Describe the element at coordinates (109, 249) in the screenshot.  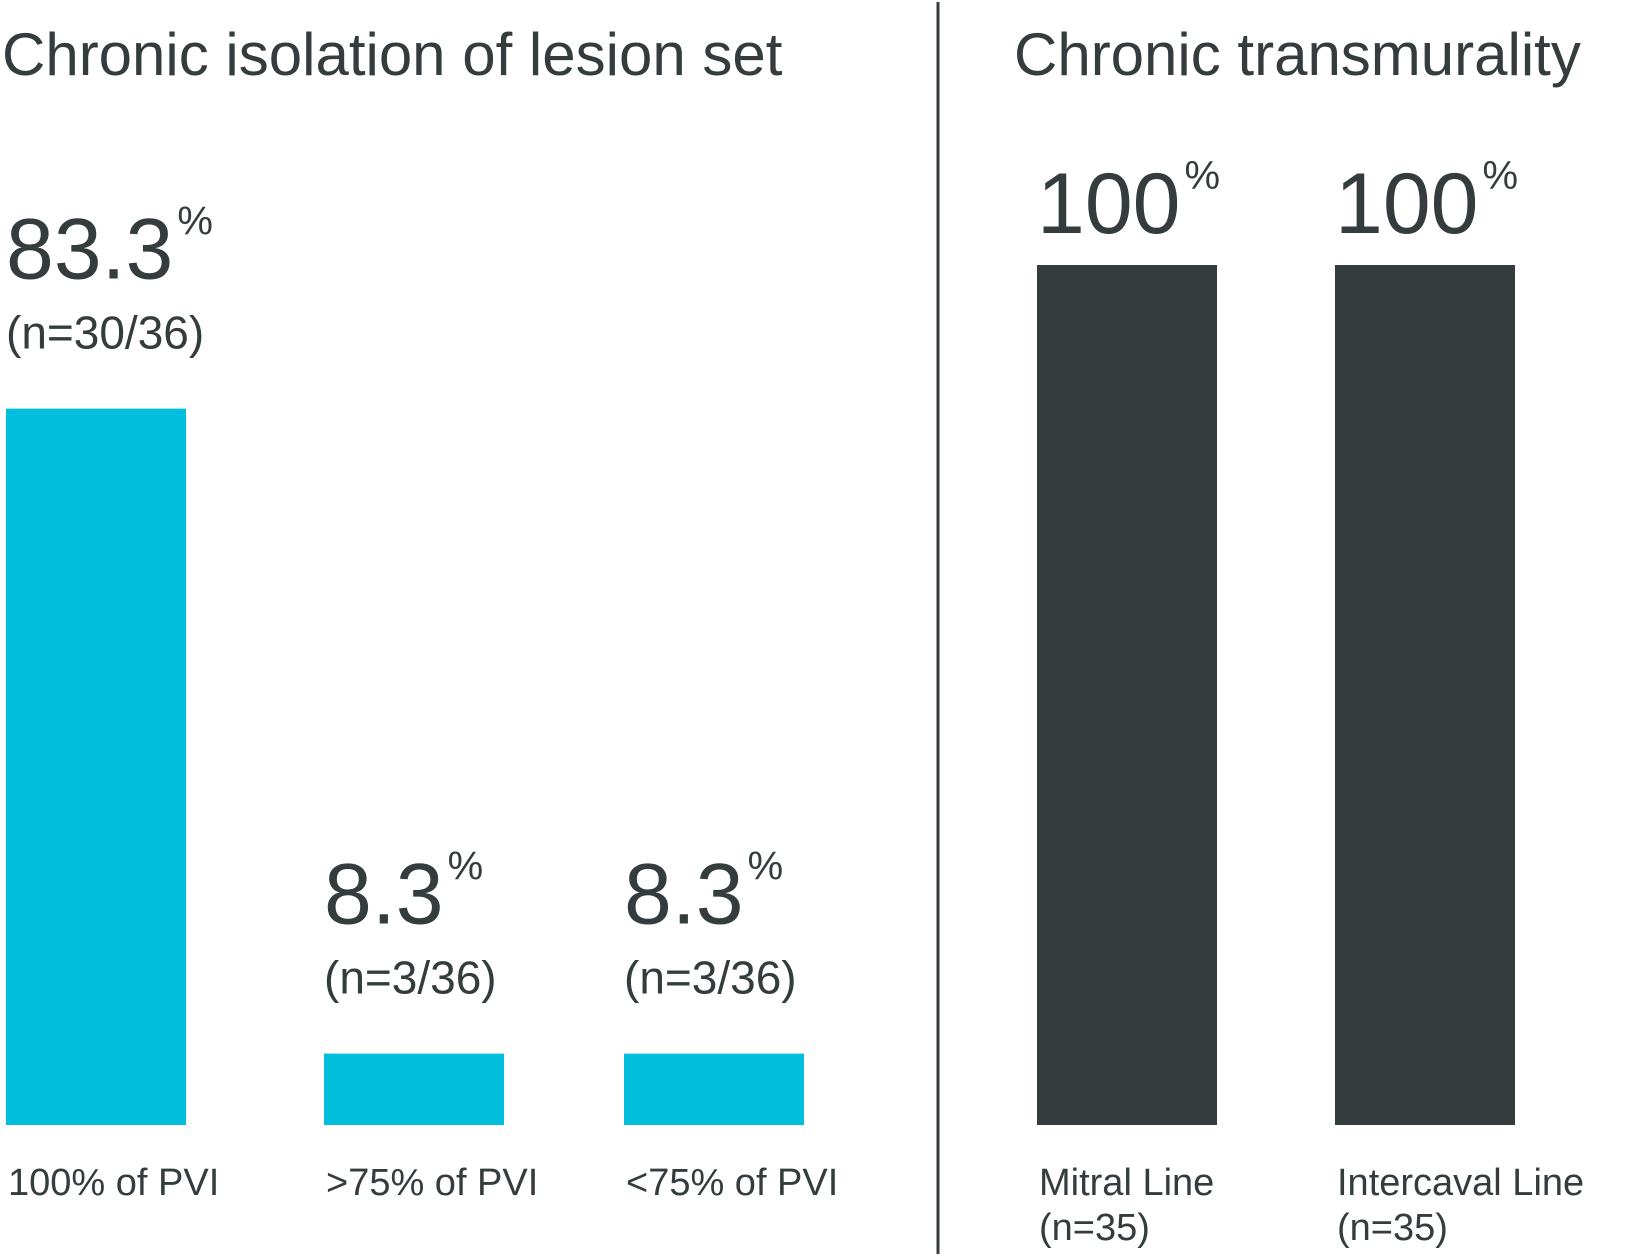
I see `value-label-p0-100-of-pvi: 83.3%` at that location.